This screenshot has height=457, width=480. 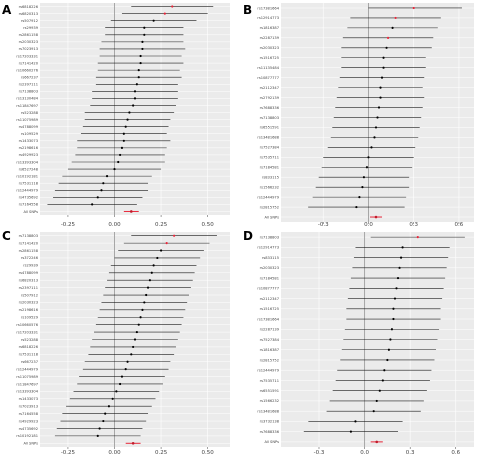 What do you see at coordinates (27, 176) in the screenshot?
I see `snp-label: rs10192181` at bounding box center [27, 176].